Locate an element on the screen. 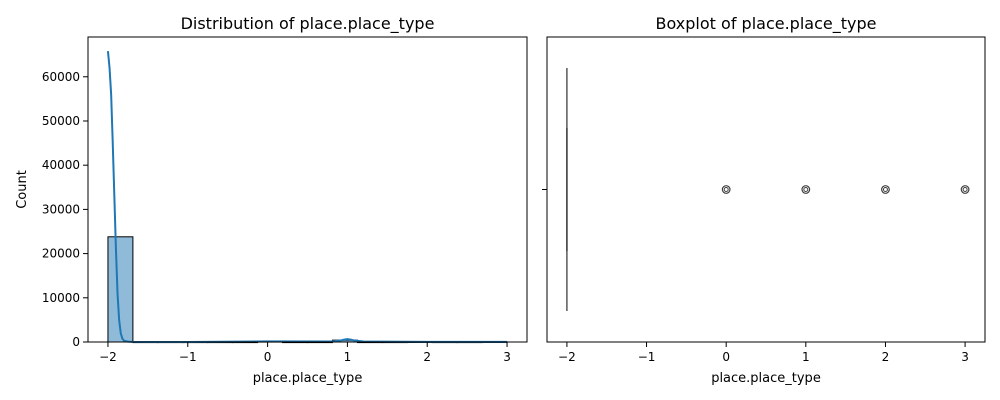 The image size is (1000, 400). boxplot-x-tick-label: 1 is located at coordinates (806, 357).